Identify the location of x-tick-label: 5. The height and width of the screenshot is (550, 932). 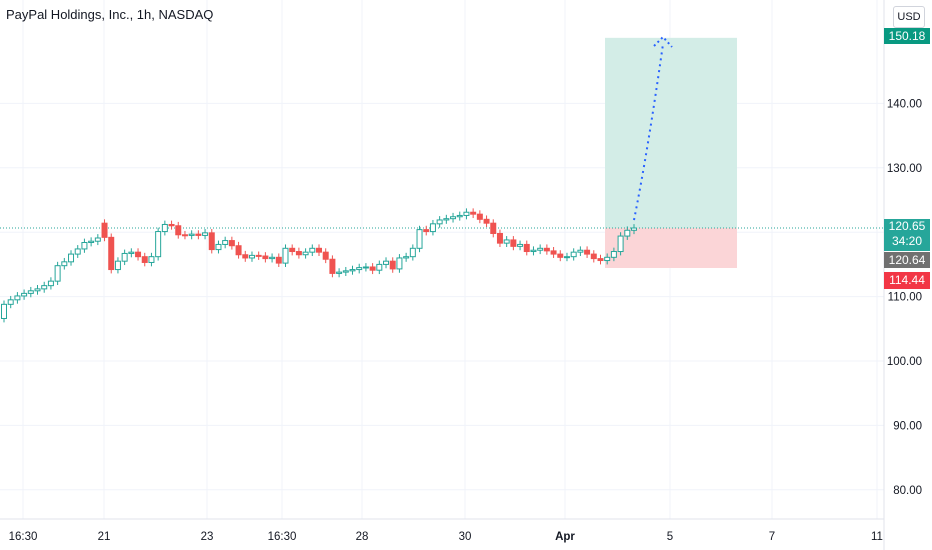
(670, 537).